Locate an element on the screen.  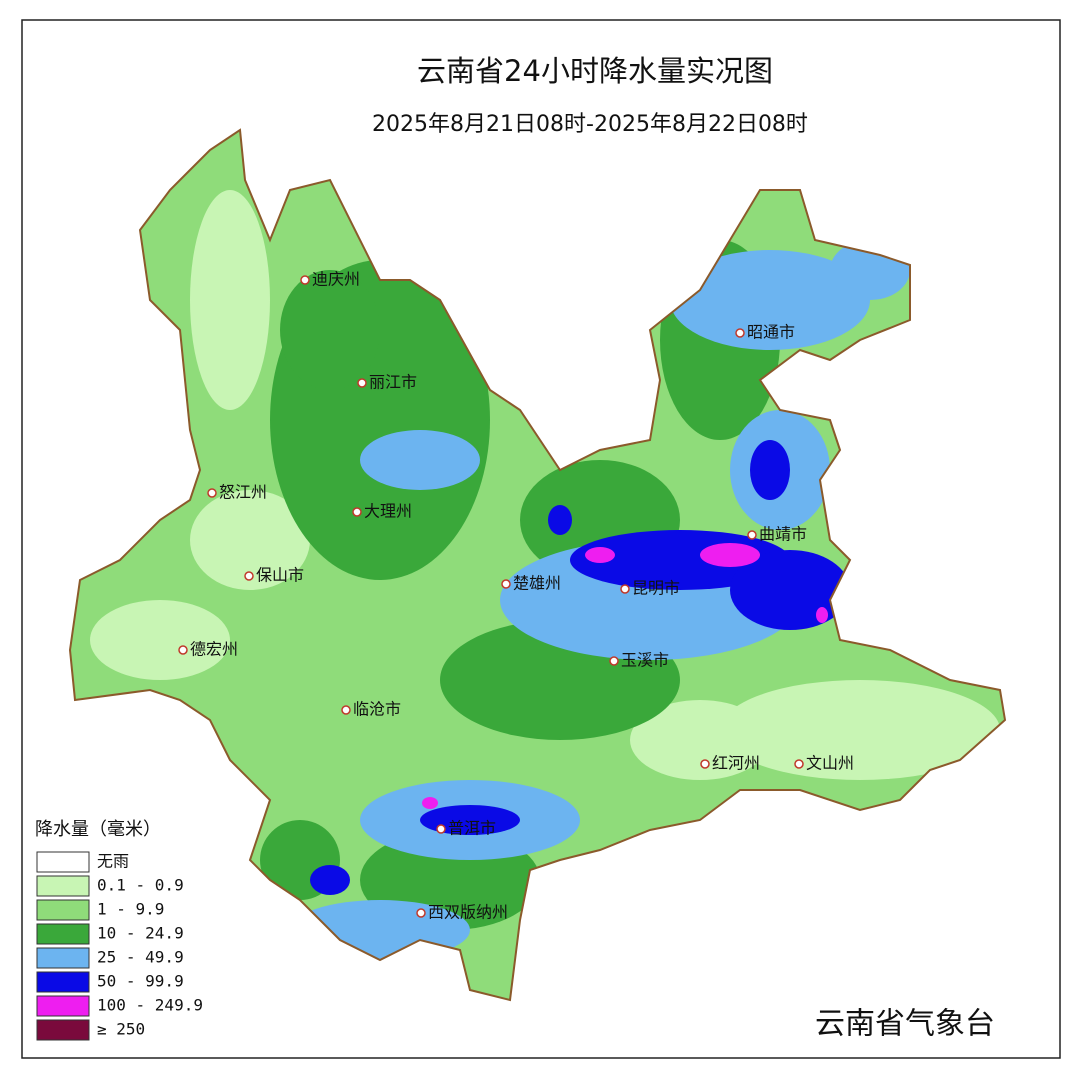
city-label: 丽江市 is located at coordinates (393, 382).